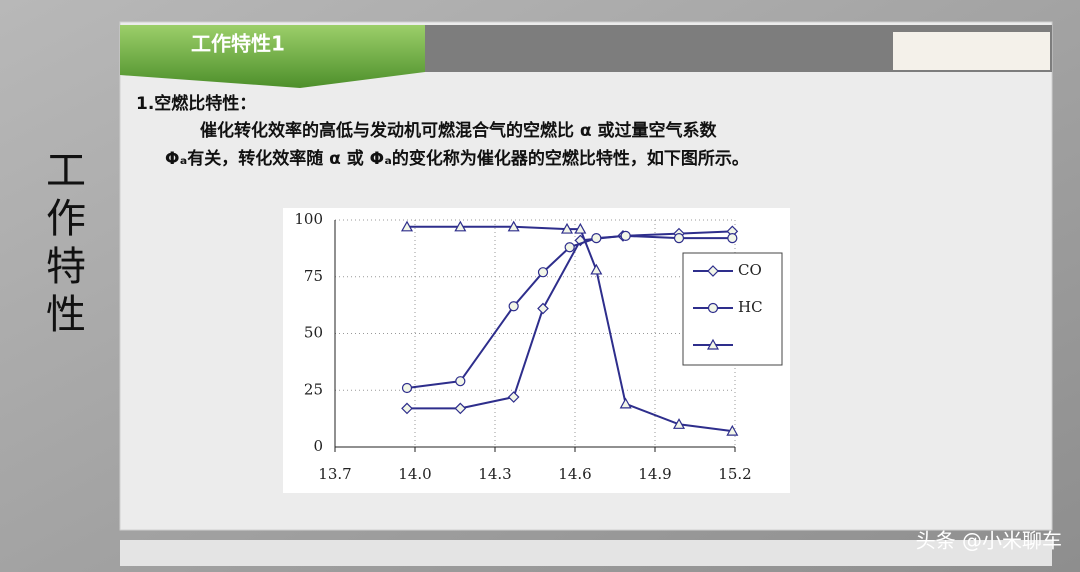 This screenshot has width=1080, height=572. I want to click on side-title: 工作特性, so click(62, 245).